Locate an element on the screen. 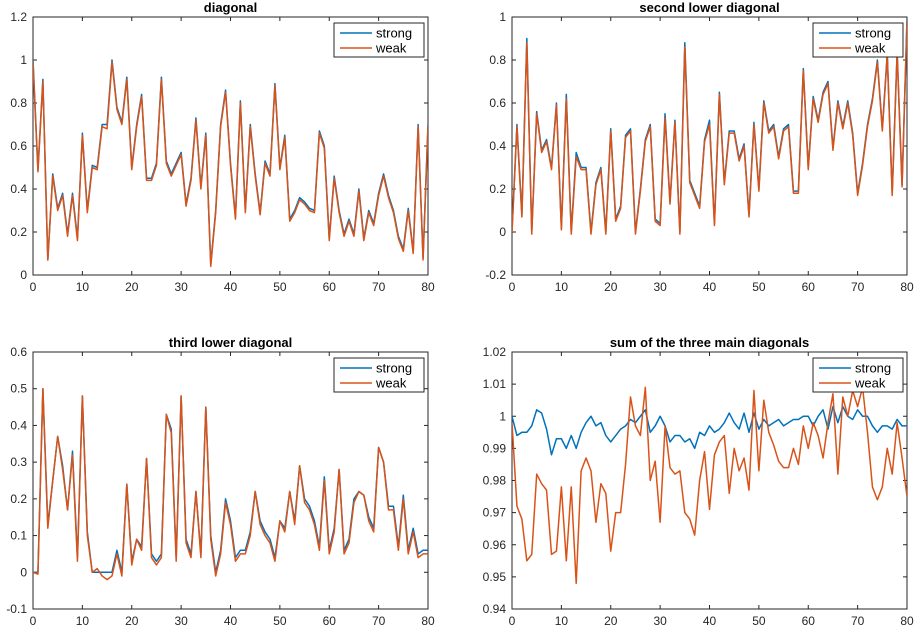 This screenshot has width=914, height=632. y-tick-label: 1.02 is located at coordinates (495, 352).